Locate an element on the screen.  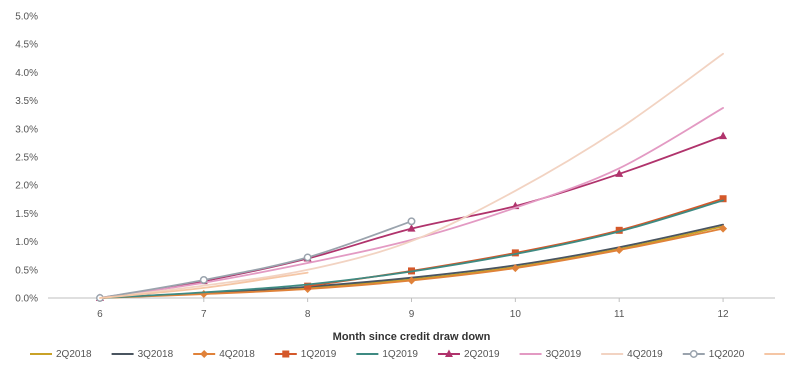
x-tick-label: 7 is located at coordinates (204, 314).